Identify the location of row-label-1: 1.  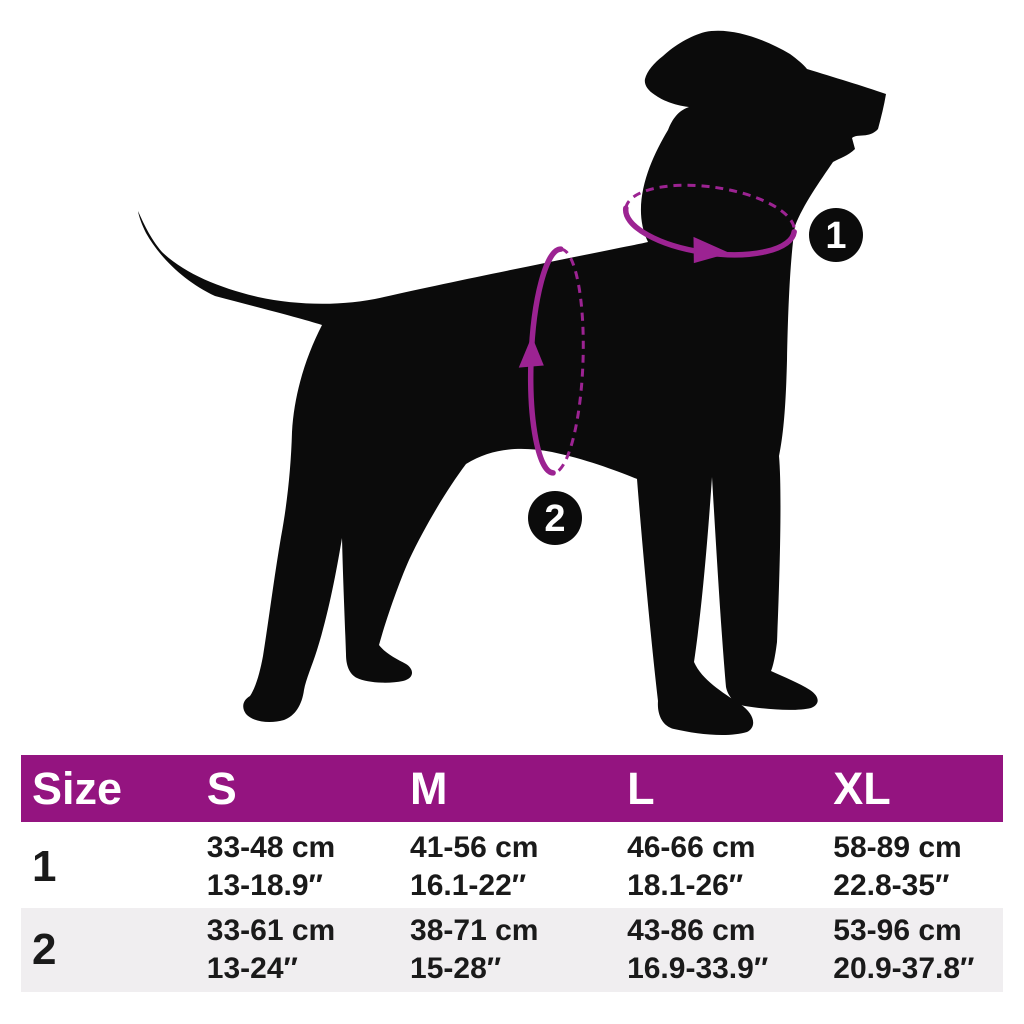
(44, 866).